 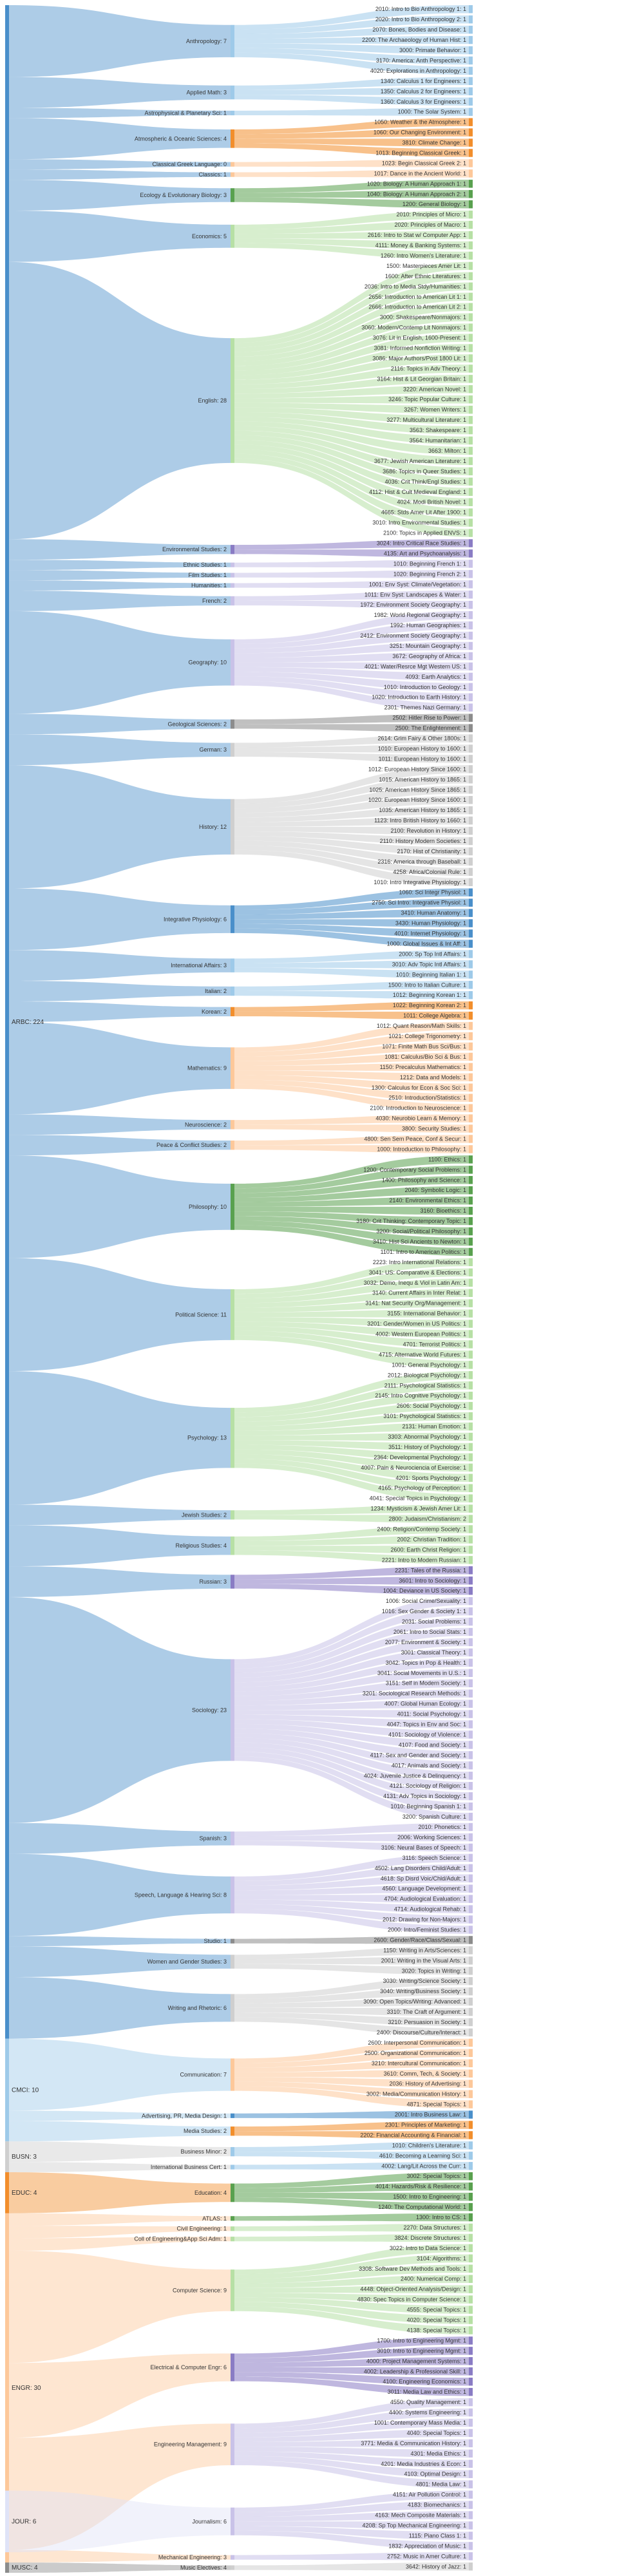 What do you see at coordinates (430, 225) in the screenshot?
I see `course-label-21: 2020: Principles of Macro: 1` at bounding box center [430, 225].